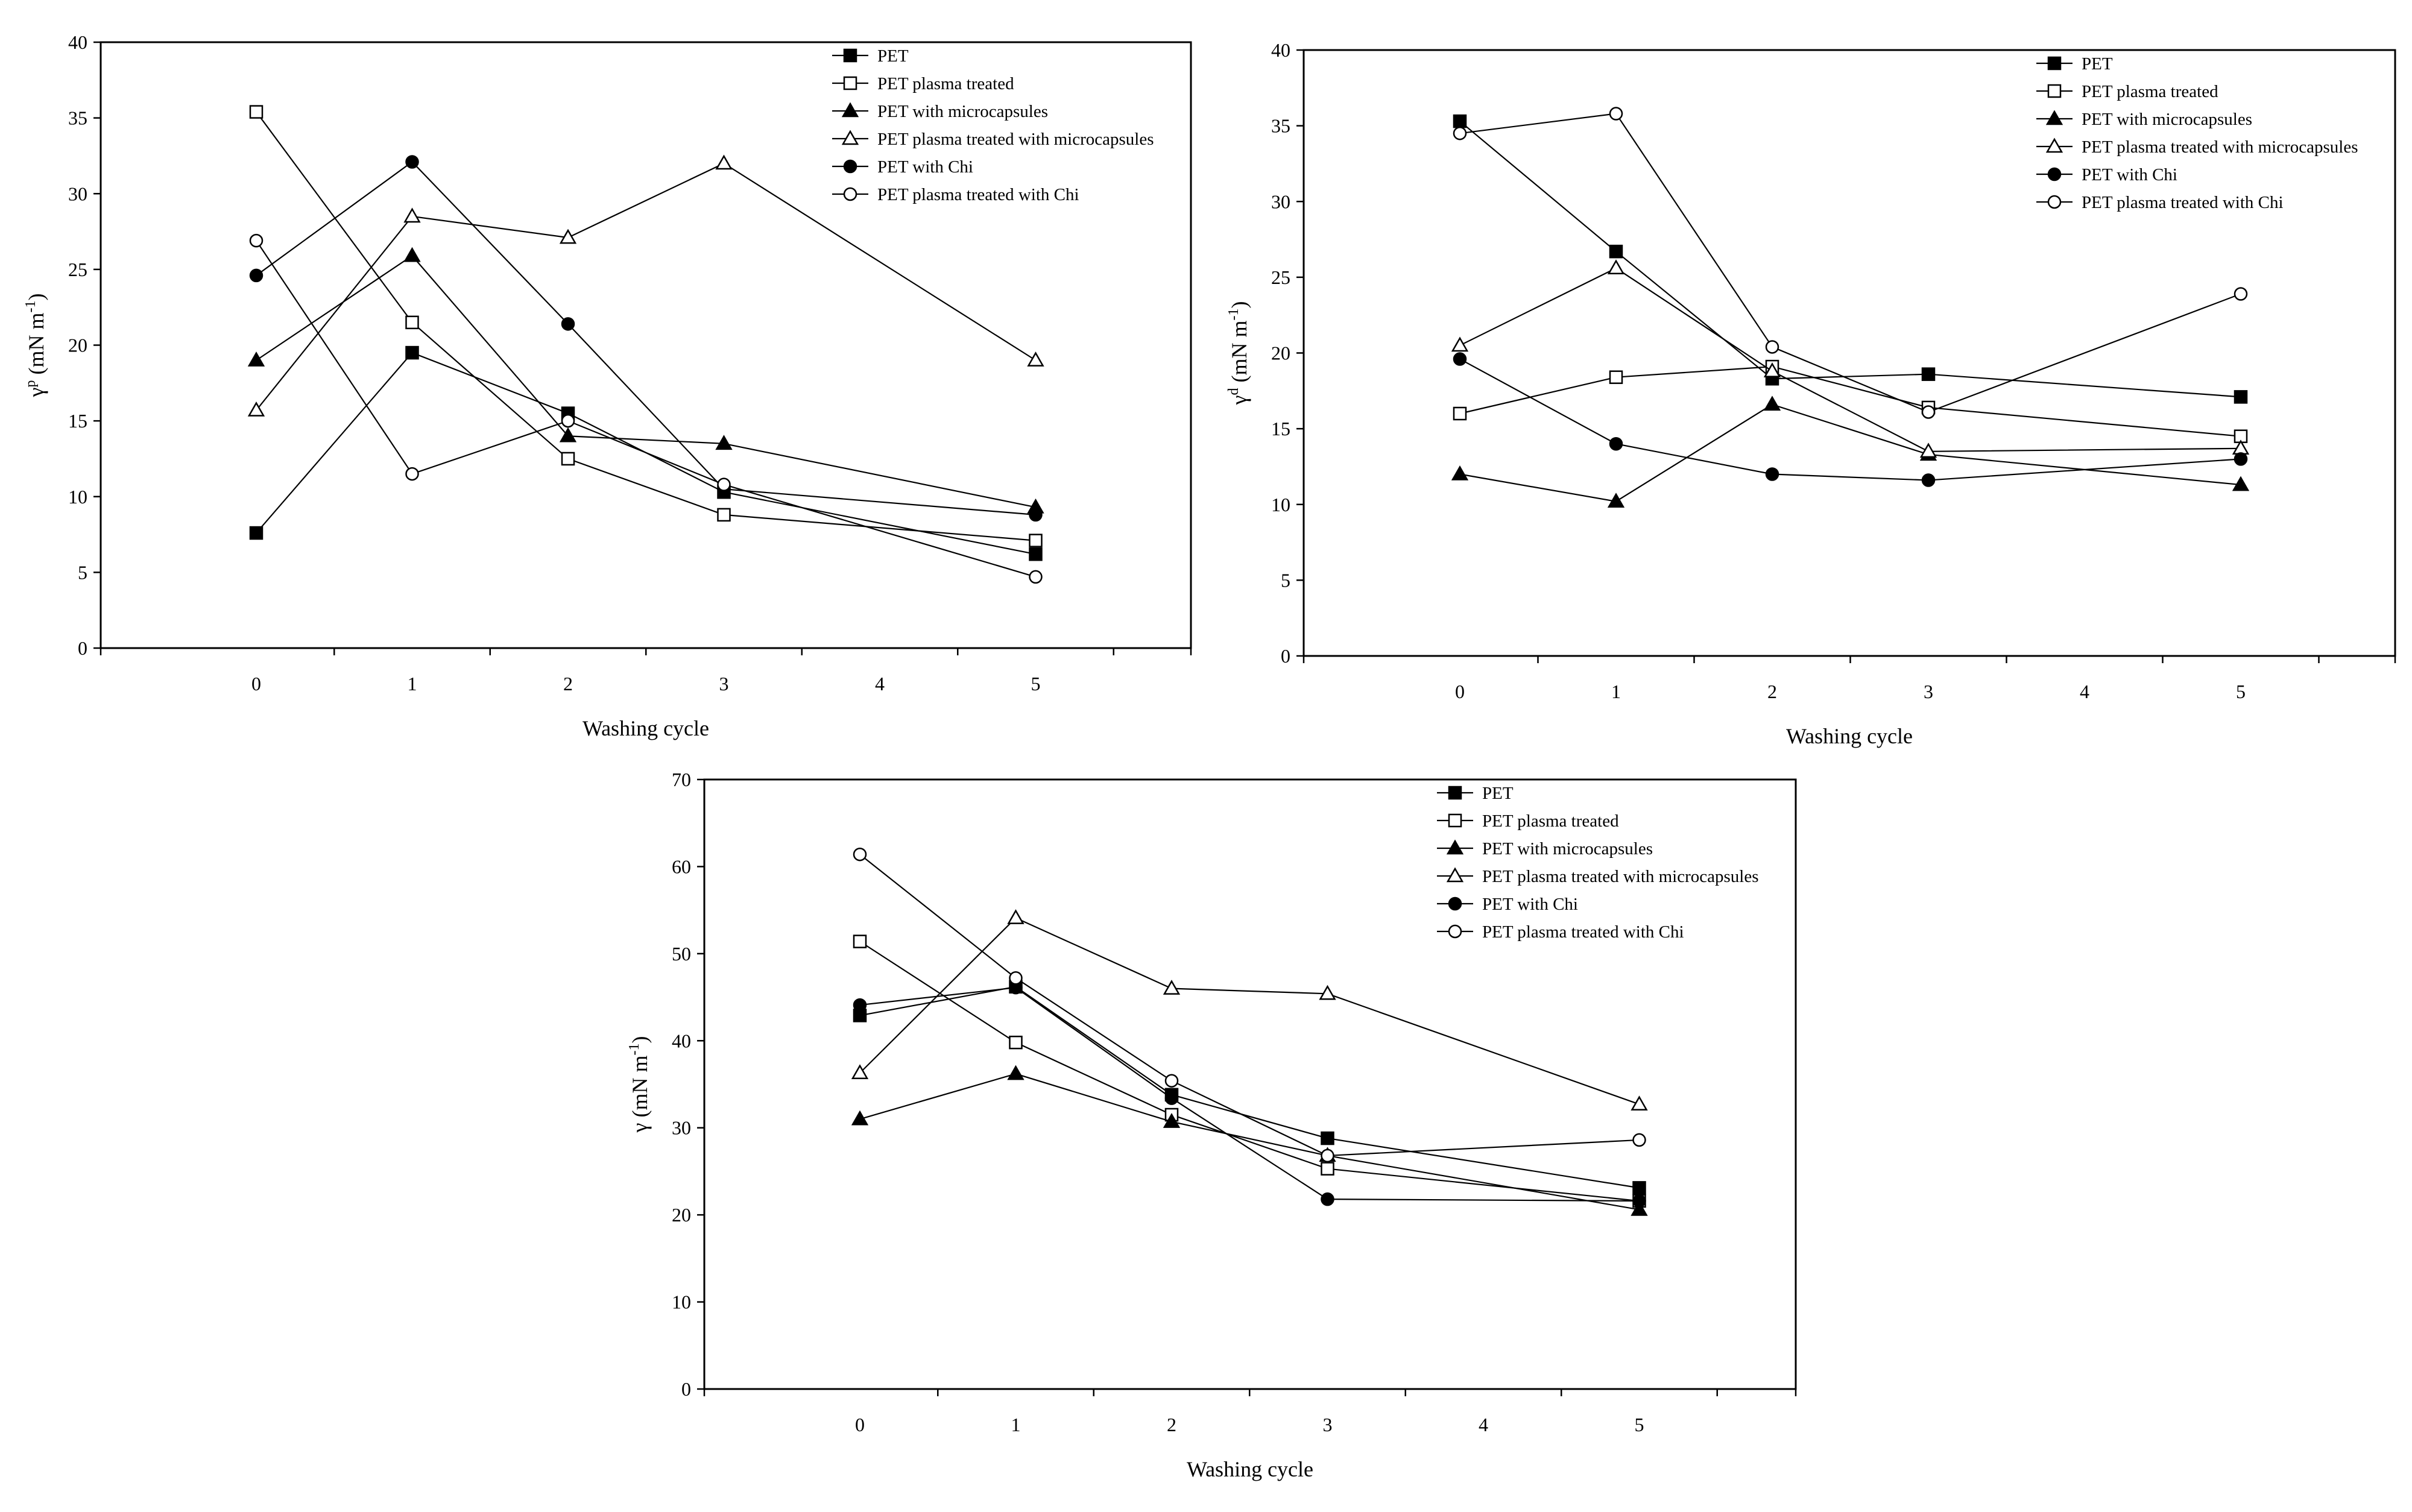 The width and height of the screenshot is (2412, 1512). Describe the element at coordinates (1280, 126) in the screenshot. I see `y-tick-label: 35` at that location.